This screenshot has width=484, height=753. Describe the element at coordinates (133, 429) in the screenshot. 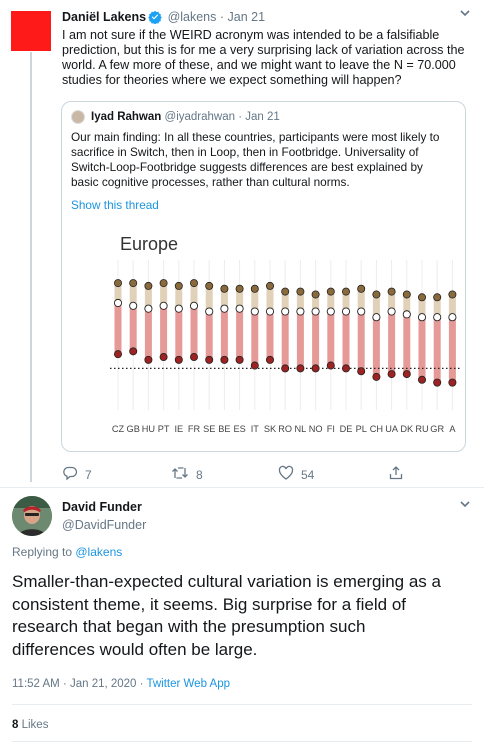

I see `x-tick-label: GB` at that location.